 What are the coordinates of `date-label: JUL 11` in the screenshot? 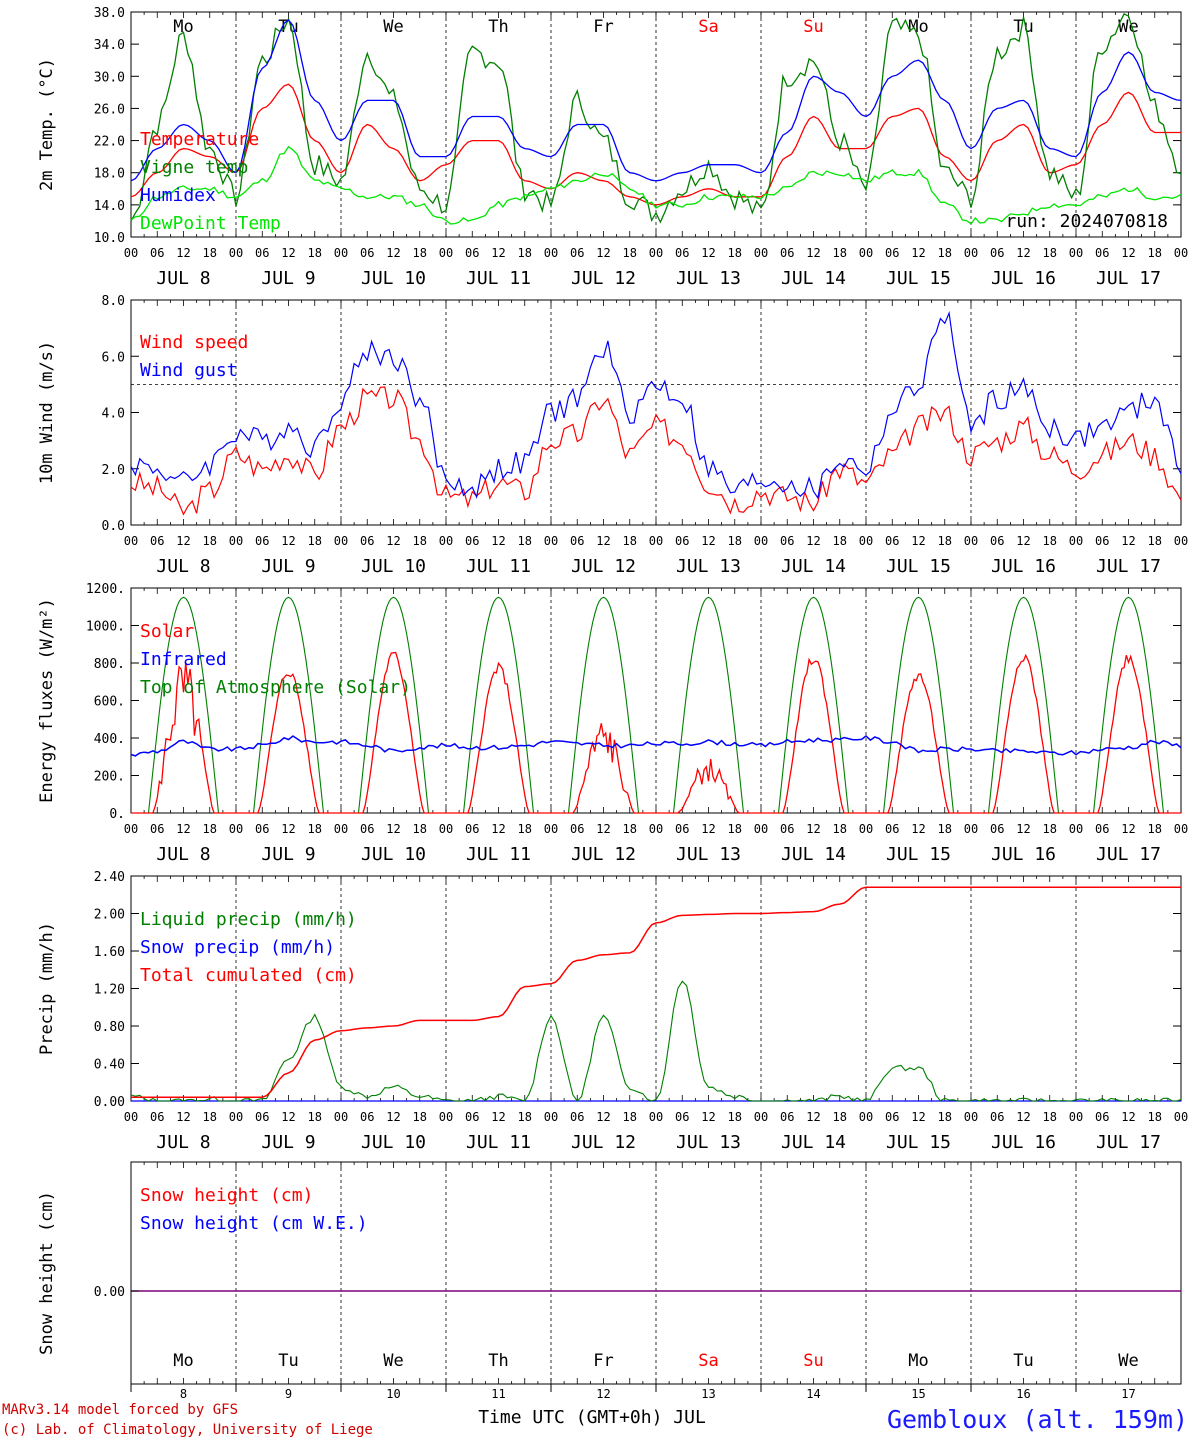 It's located at (498, 278).